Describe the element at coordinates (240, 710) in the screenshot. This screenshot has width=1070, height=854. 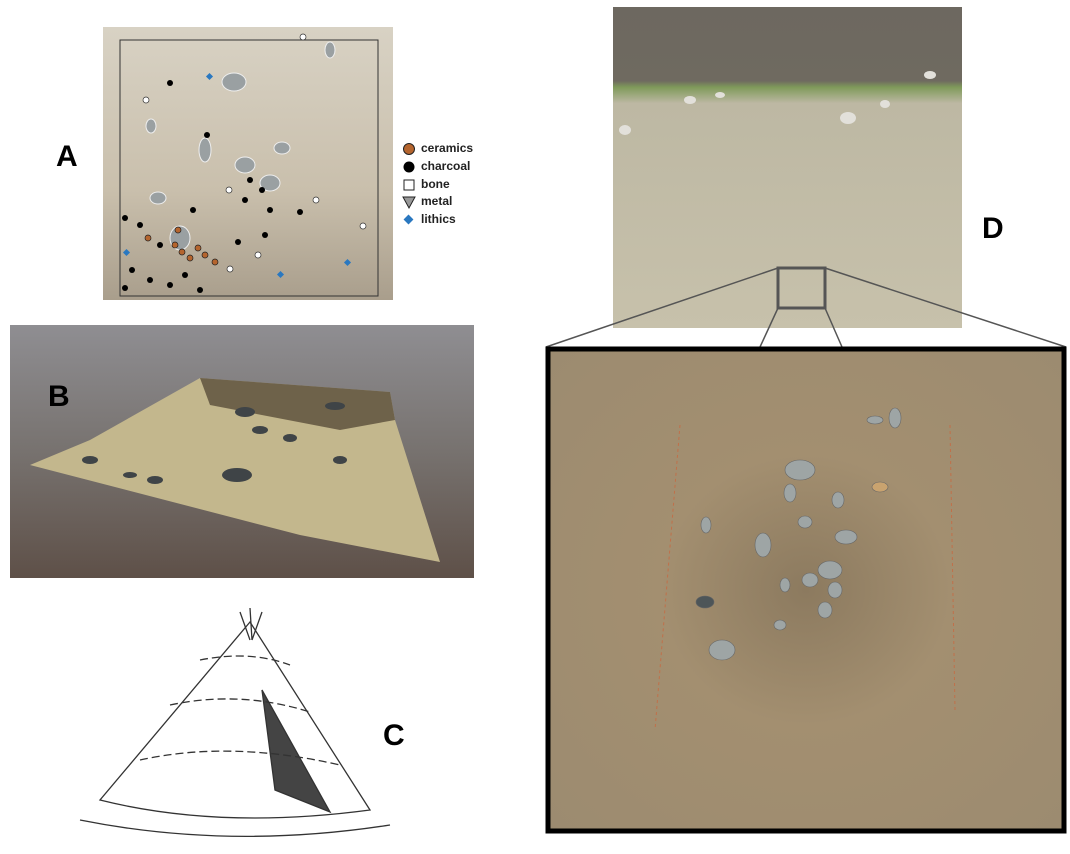
I see `tipi-seams` at that location.